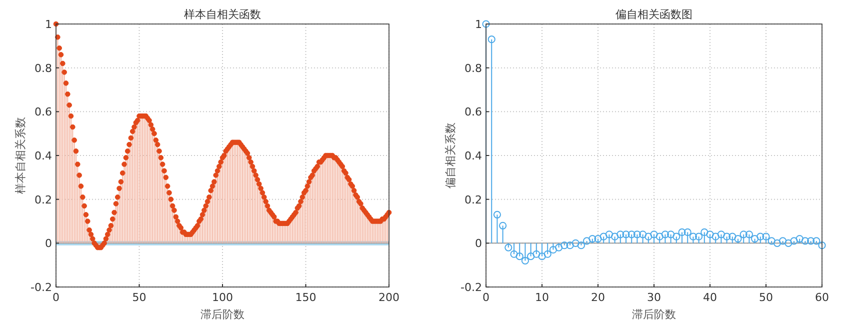 The width and height of the screenshot is (862, 324). I want to click on x-tick-label: 60, so click(822, 297).